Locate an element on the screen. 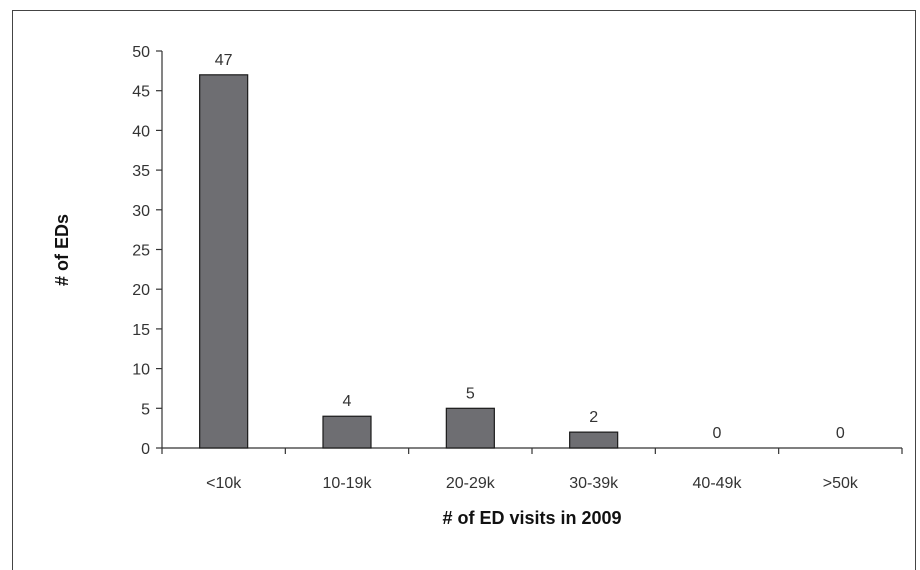 The image size is (920, 570). y-tick-label: 10 is located at coordinates (141, 370).